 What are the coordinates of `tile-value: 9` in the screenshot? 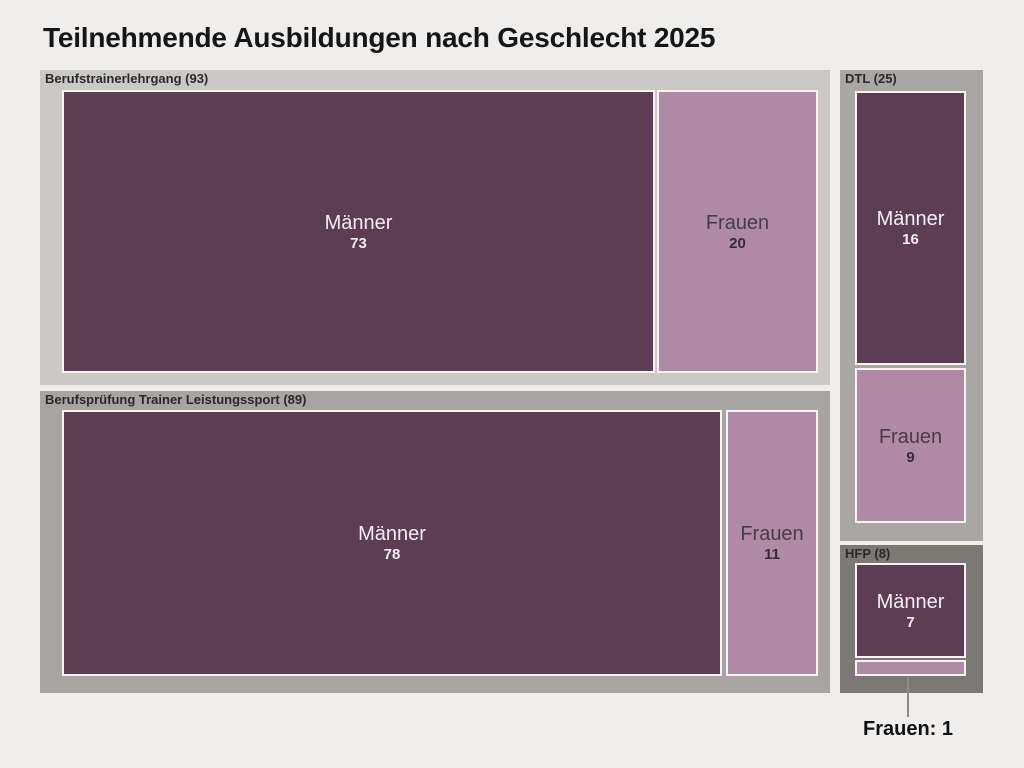 It's located at (910, 457).